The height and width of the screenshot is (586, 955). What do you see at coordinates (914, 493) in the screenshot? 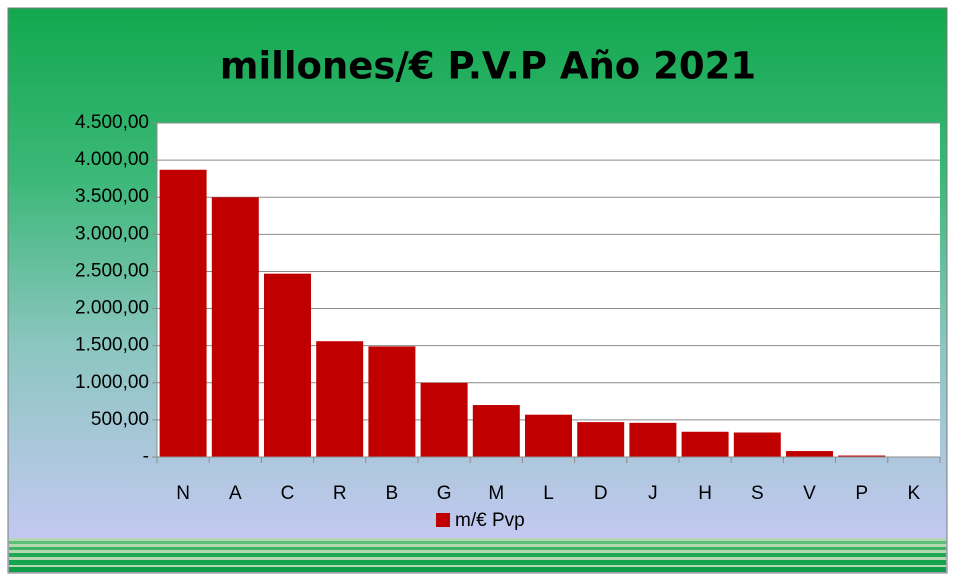
I see `x-tick-label: K` at bounding box center [914, 493].